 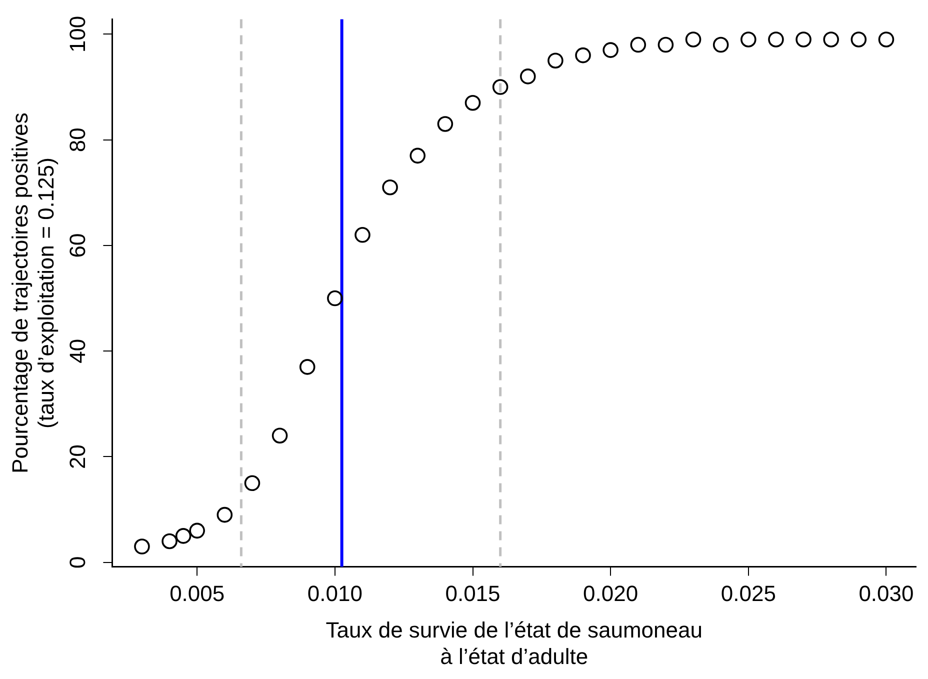 What do you see at coordinates (33, 293) in the screenshot?
I see `y-axis-title: Pourcentage de trajectoires positives (taux d’exploitation = 0.125)` at bounding box center [33, 293].